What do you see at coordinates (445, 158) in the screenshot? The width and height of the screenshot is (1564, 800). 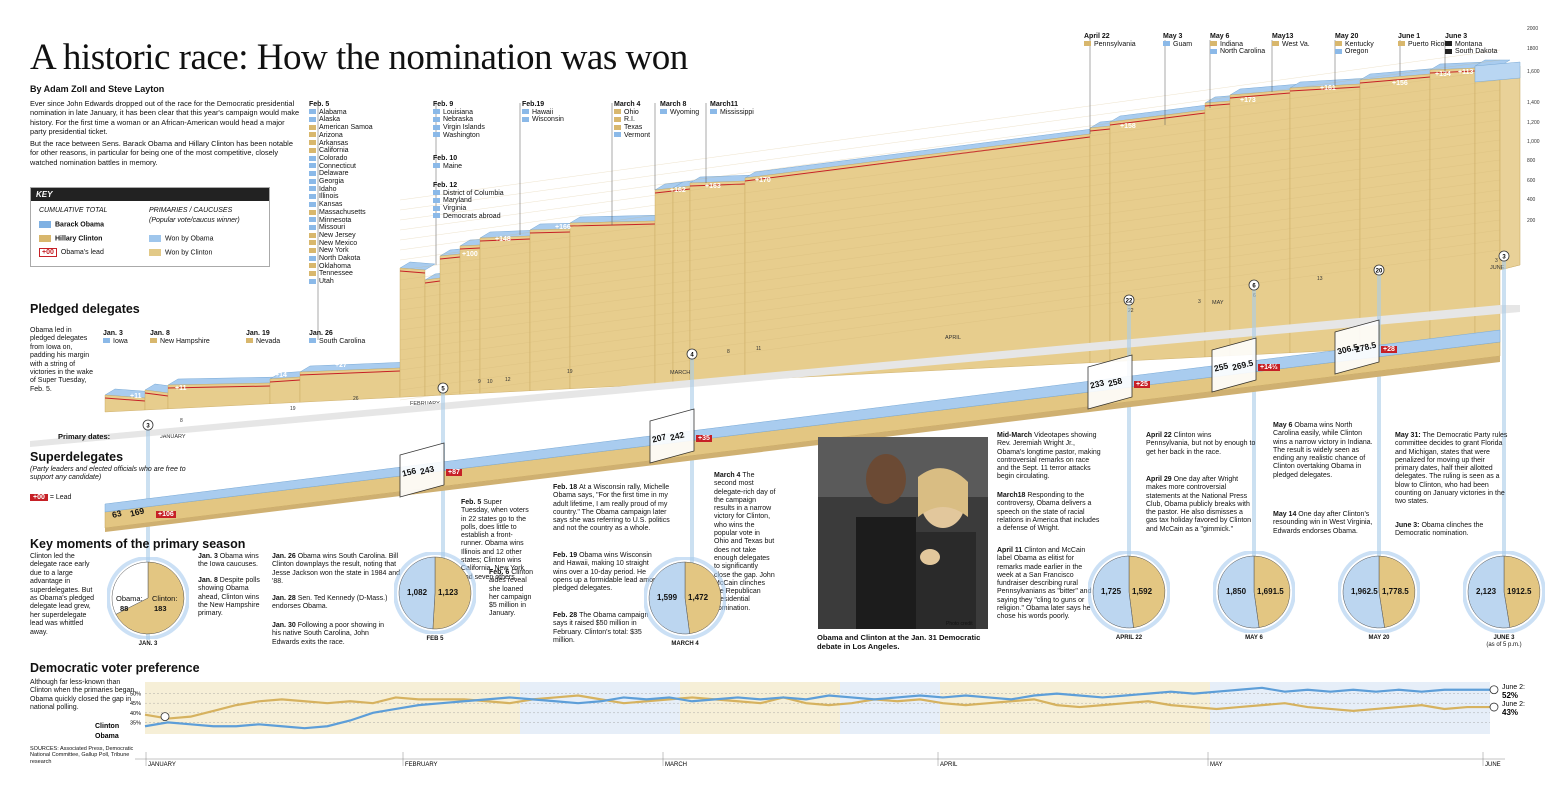 I see `primary-date: Feb. 10` at bounding box center [445, 158].